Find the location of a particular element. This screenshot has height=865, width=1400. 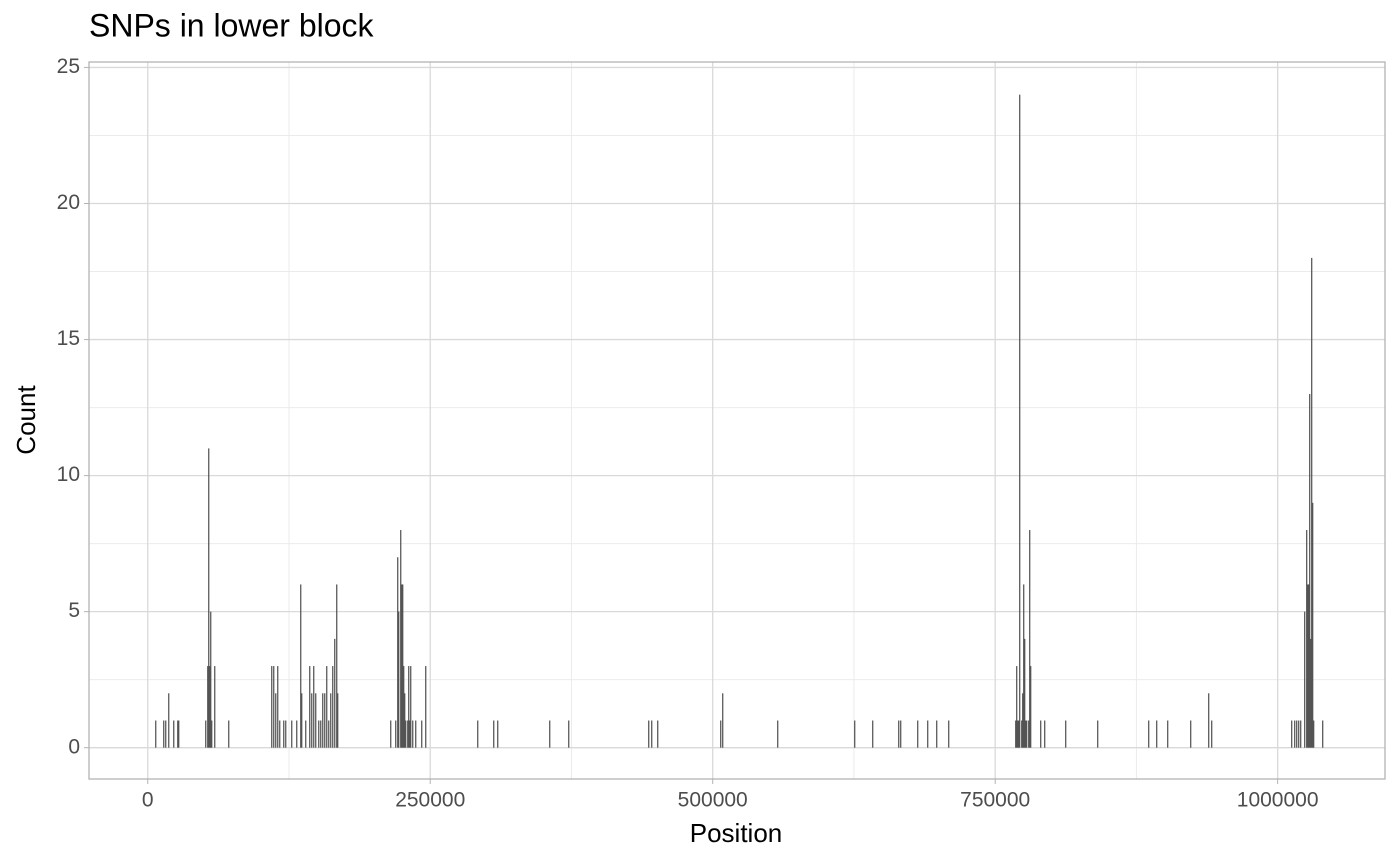

x-axis-title: Position is located at coordinates (736, 833).